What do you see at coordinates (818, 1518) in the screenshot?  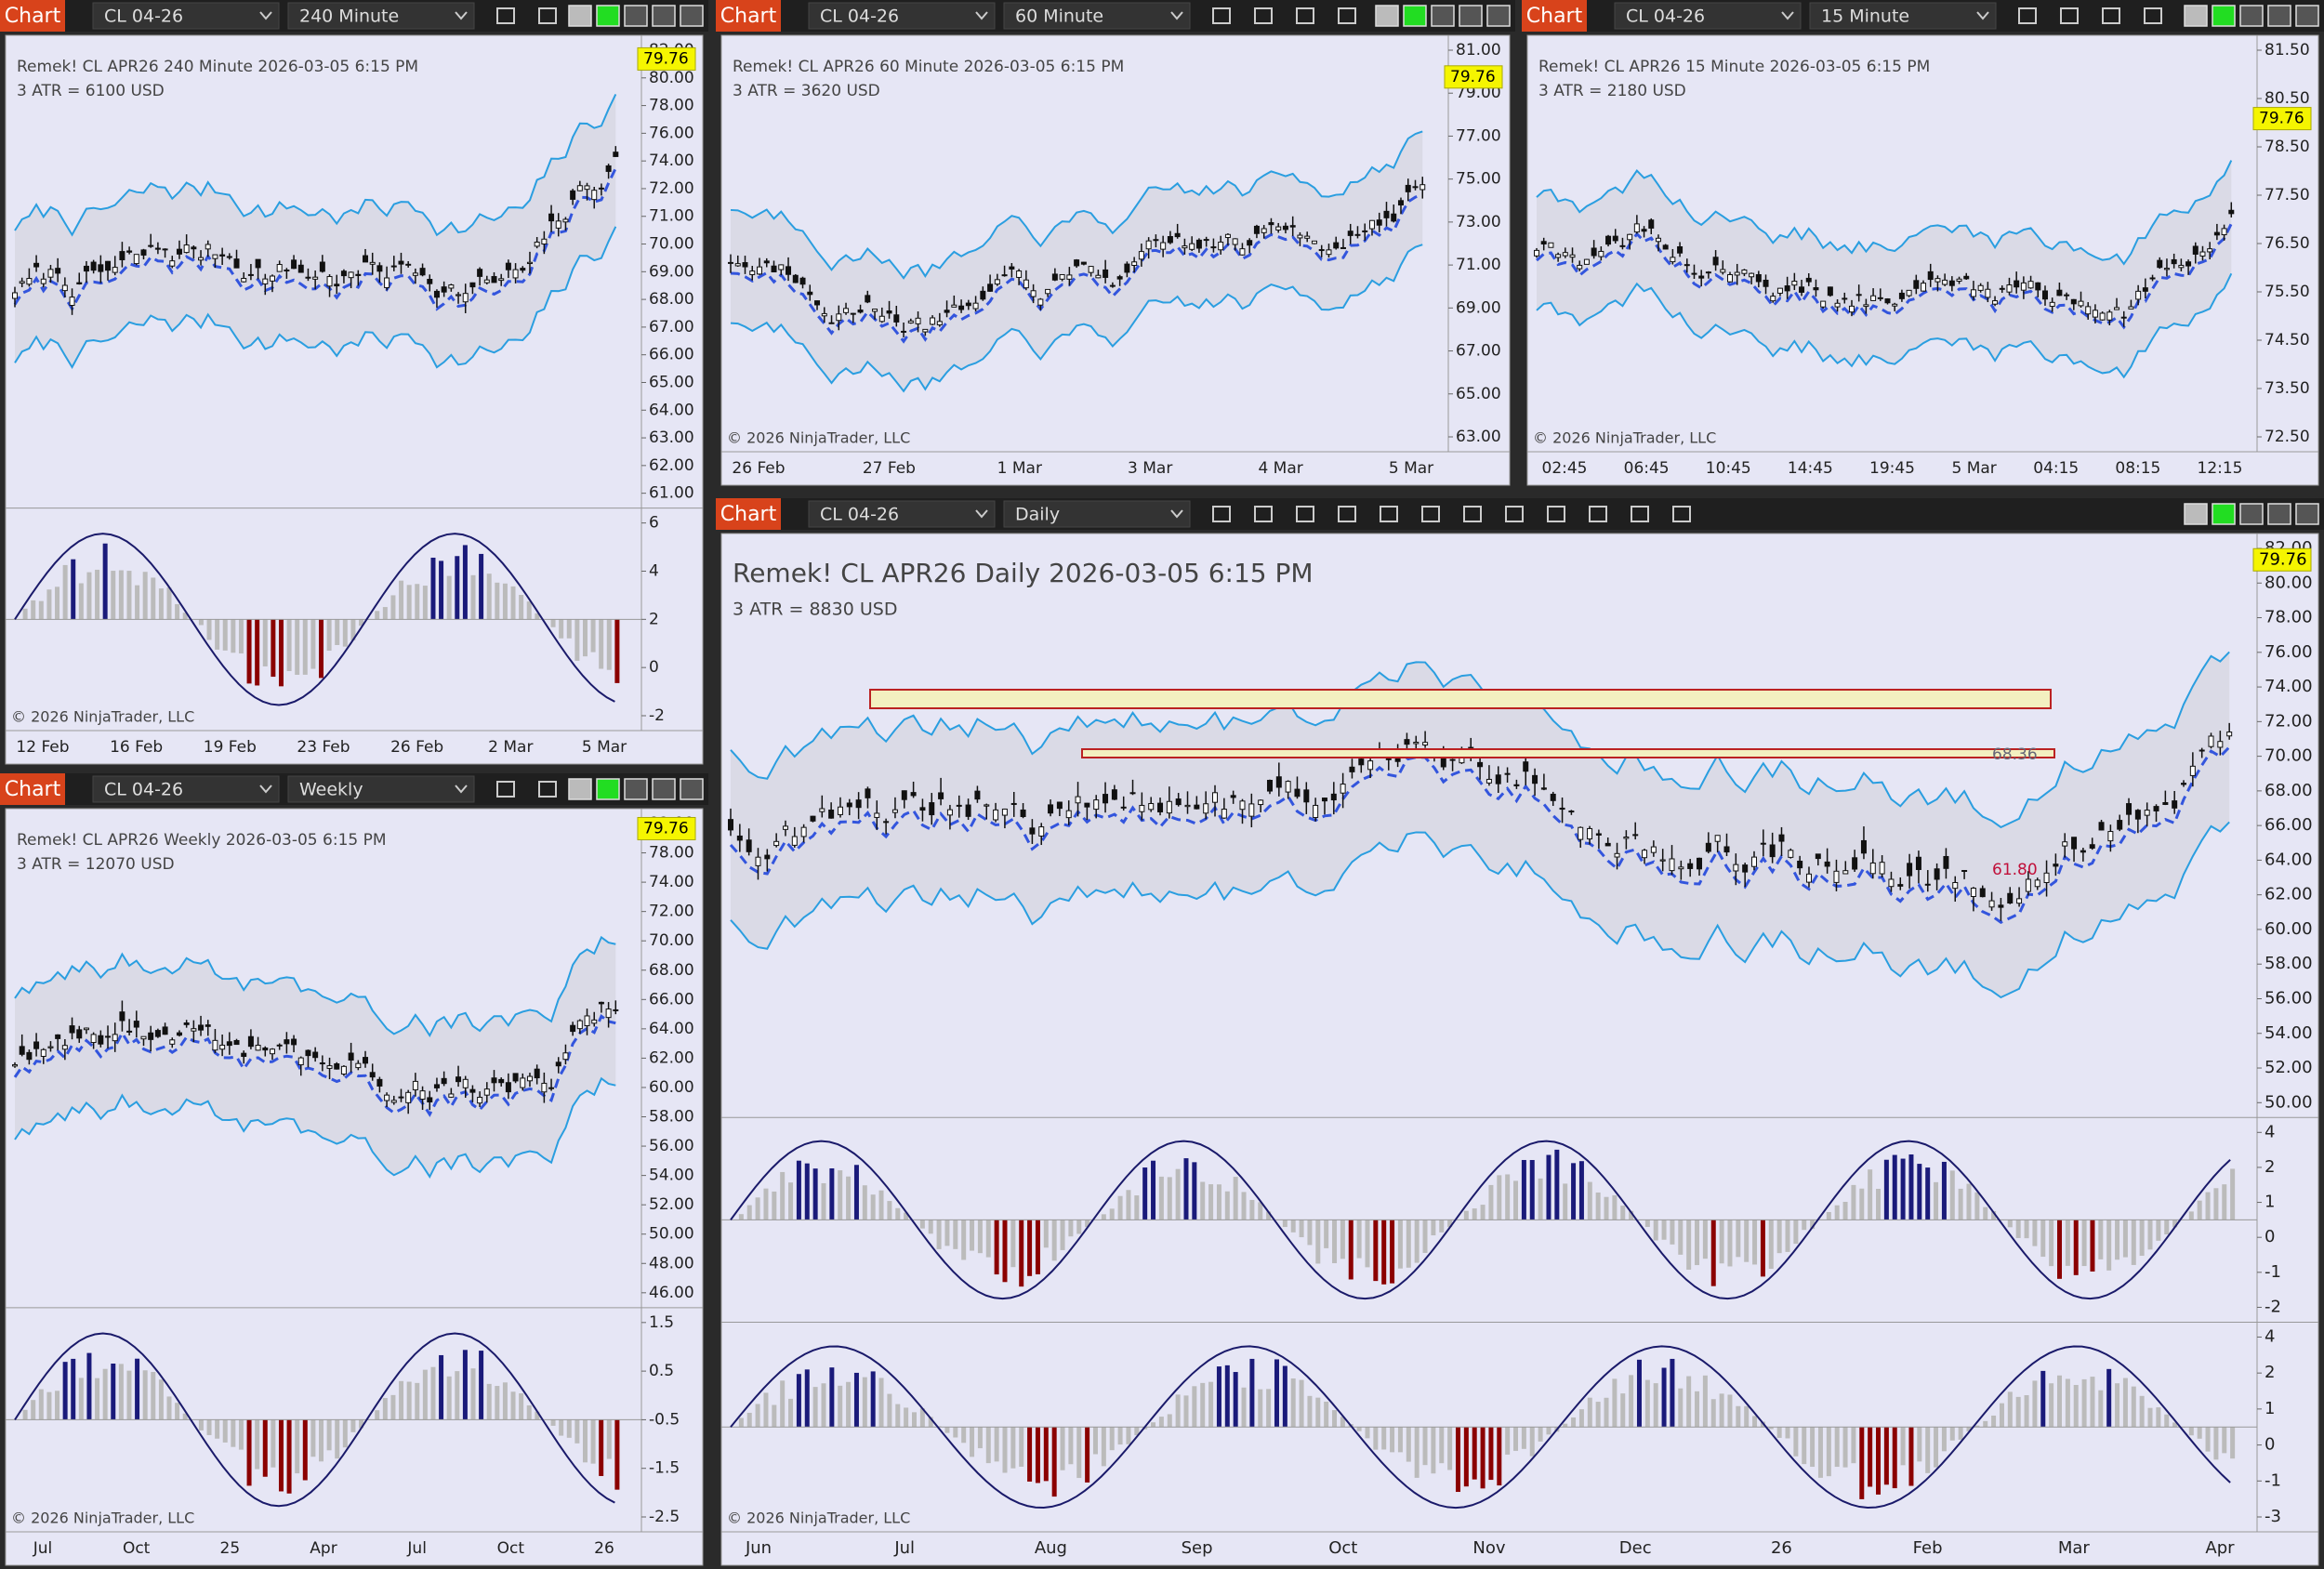 I see `copyright: © 2026 NinjaTrader, LLC` at bounding box center [818, 1518].